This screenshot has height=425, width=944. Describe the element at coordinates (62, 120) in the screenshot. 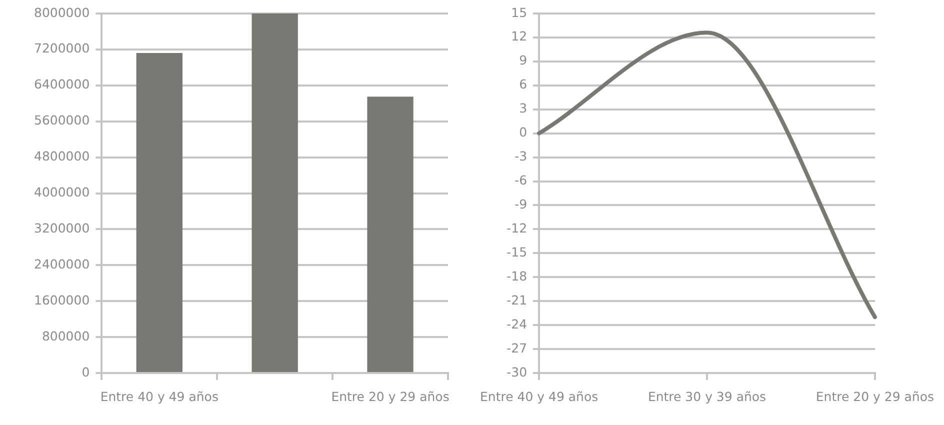

I see `y-tick-label: 5600000` at that location.